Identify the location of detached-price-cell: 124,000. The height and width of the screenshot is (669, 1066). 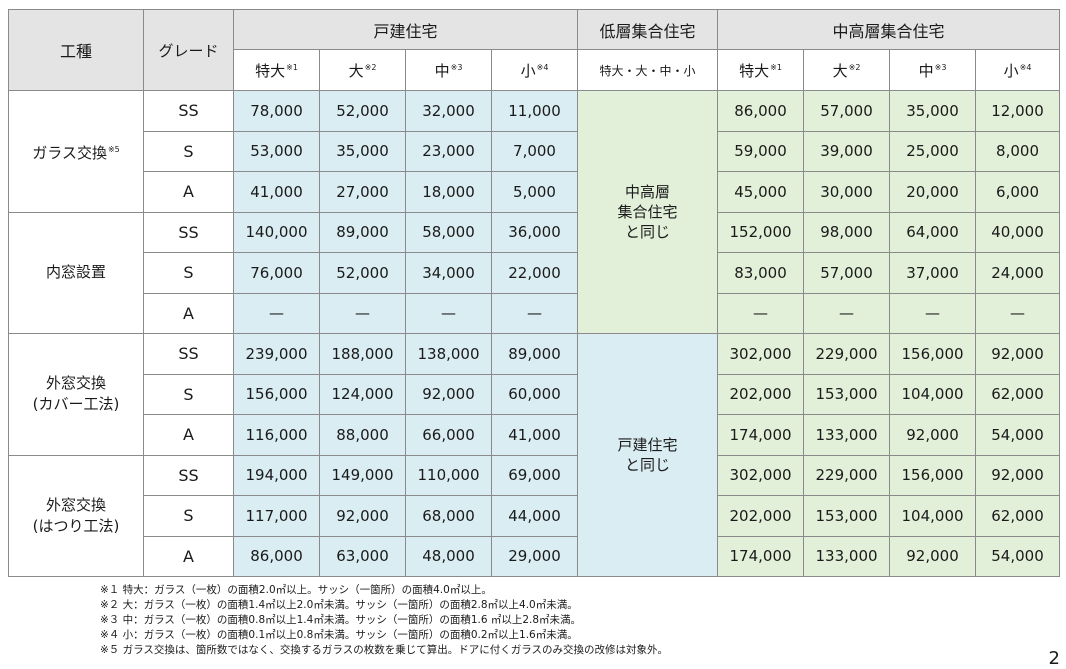
(362, 394).